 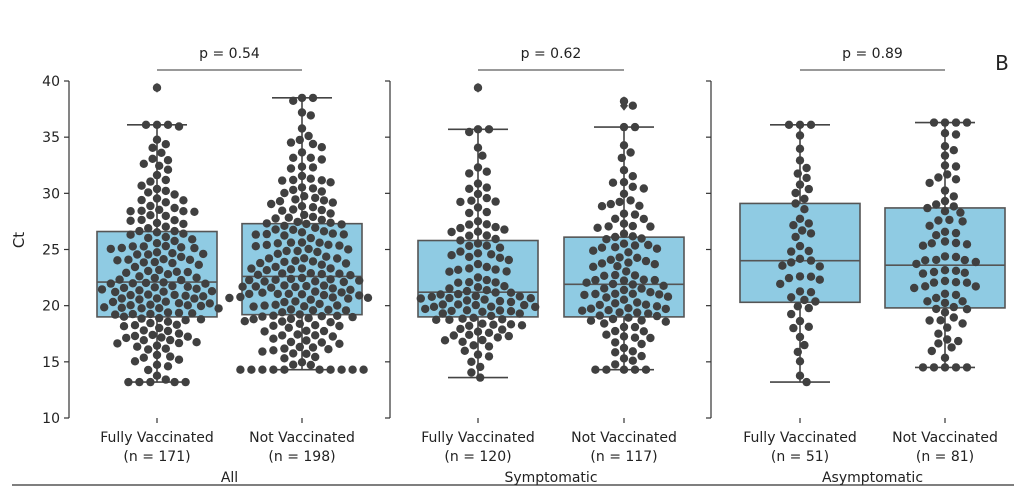 I want to click on p-value-label: p = 0.54, so click(x=229, y=54).